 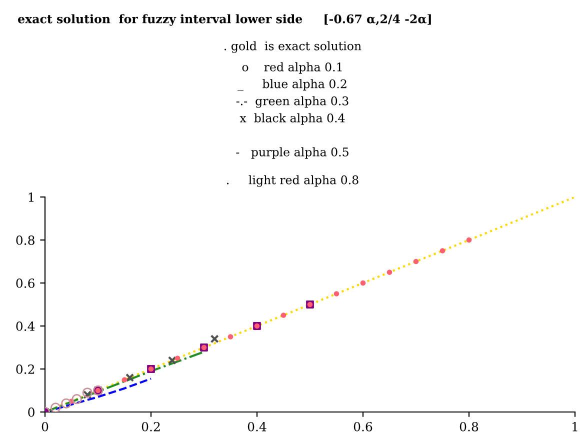 I want to click on text: _ blue alpha 0.2, so click(x=292, y=85).